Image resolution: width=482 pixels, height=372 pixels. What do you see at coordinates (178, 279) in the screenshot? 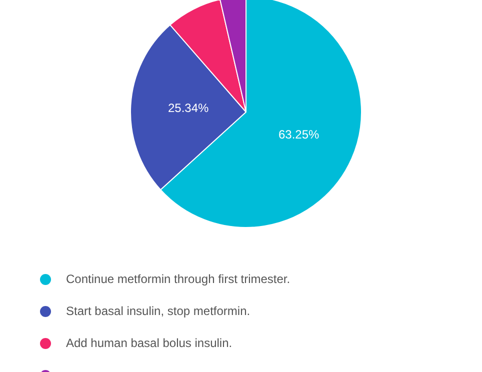
I see `legend-label: Continue metformin through first trimester.` at bounding box center [178, 279].